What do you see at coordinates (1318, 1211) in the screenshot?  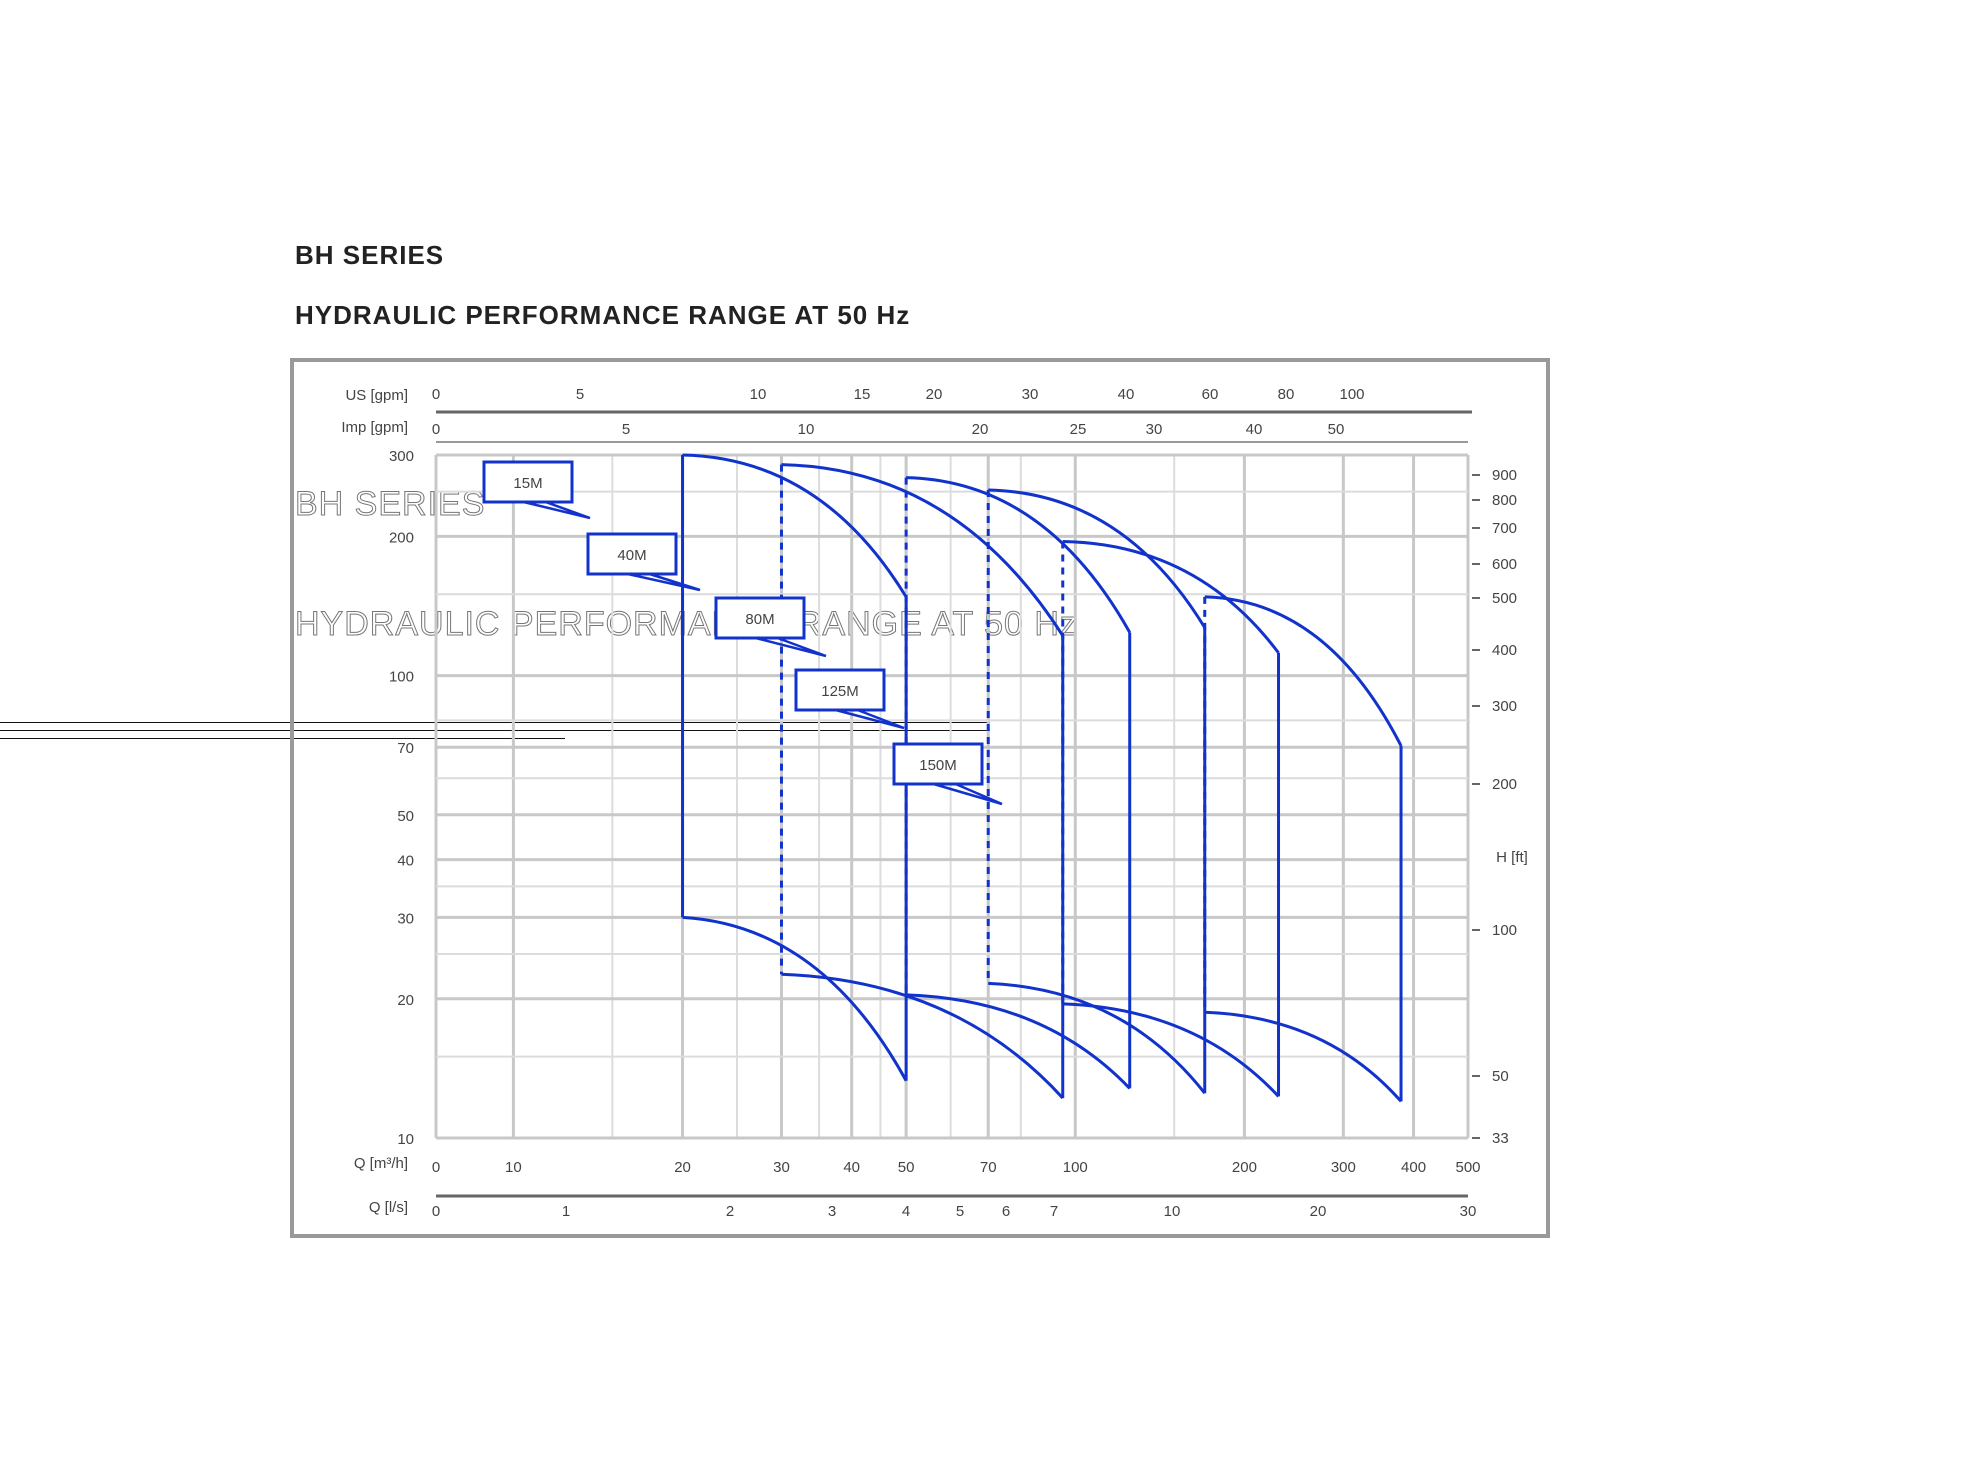 I see `tick-label-q-ls: 20` at bounding box center [1318, 1211].